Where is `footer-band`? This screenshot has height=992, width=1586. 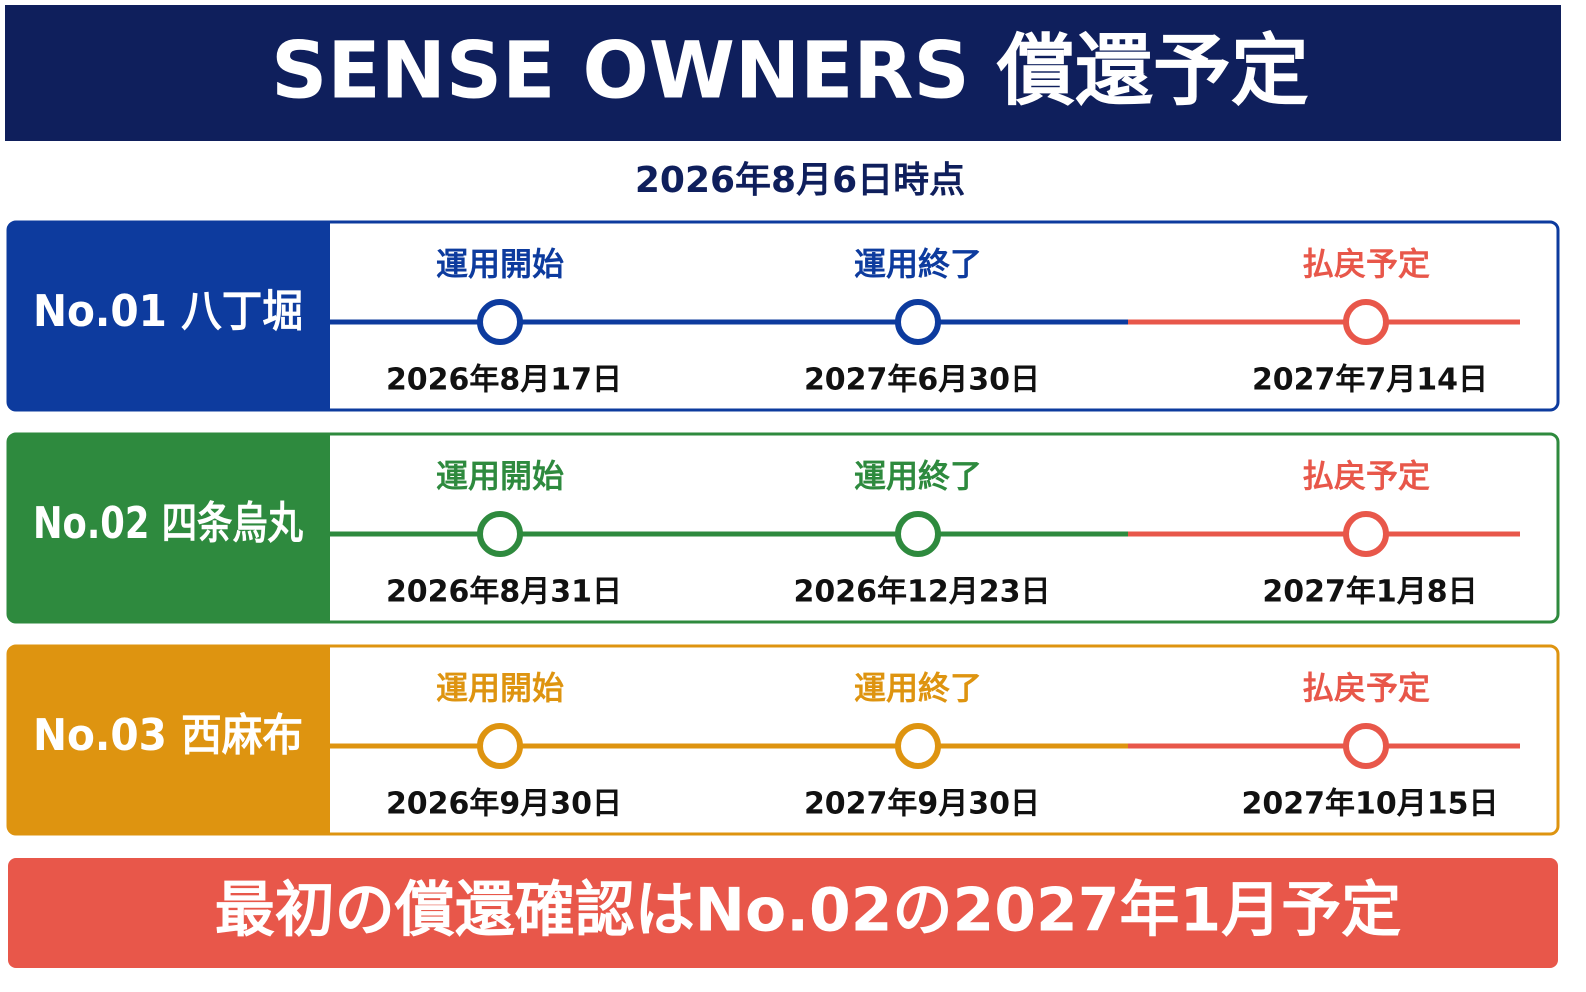
footer-band is located at coordinates (783, 913).